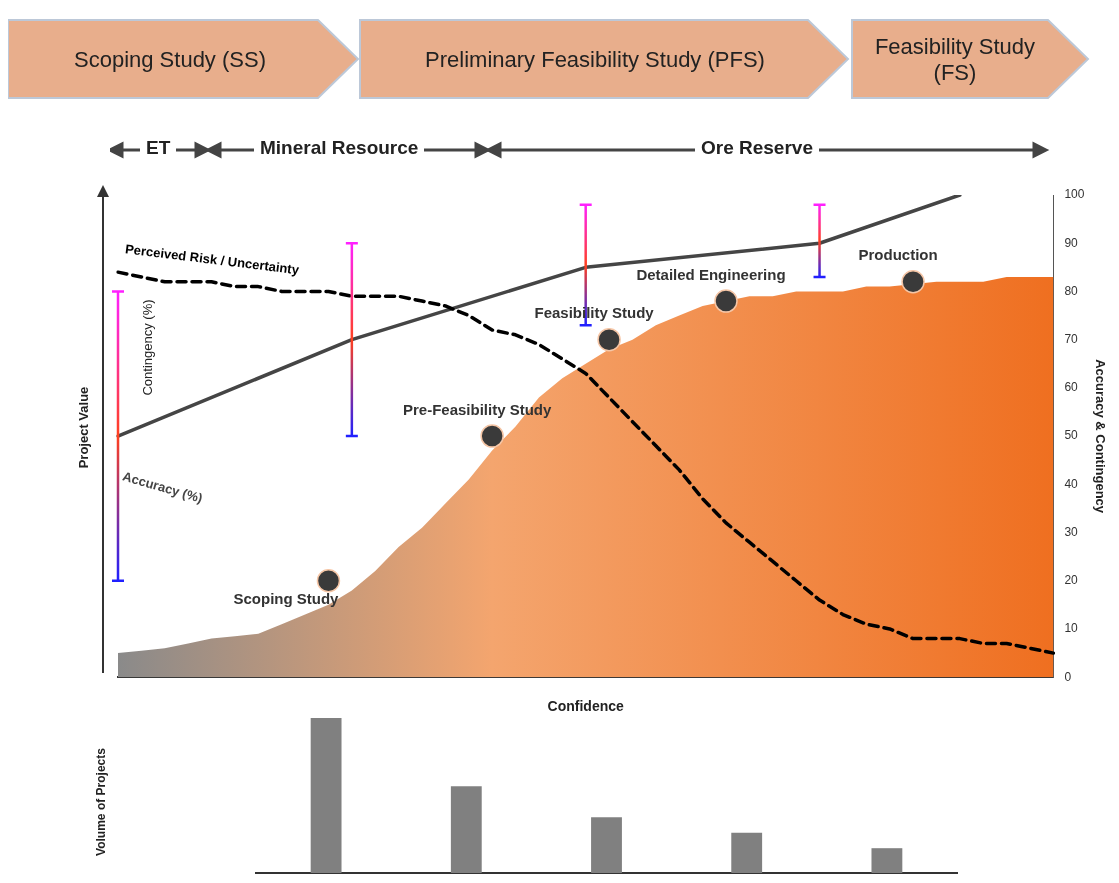 Image resolution: width=1119 pixels, height=883 pixels. I want to click on y-tick-label: 50, so click(1071, 435).